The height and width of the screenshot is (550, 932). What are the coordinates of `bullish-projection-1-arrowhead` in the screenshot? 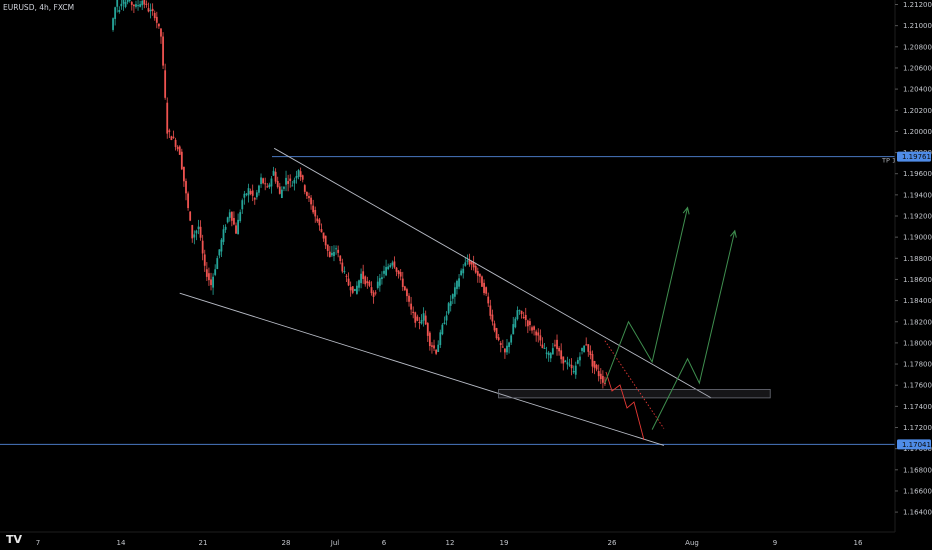 It's located at (686, 210).